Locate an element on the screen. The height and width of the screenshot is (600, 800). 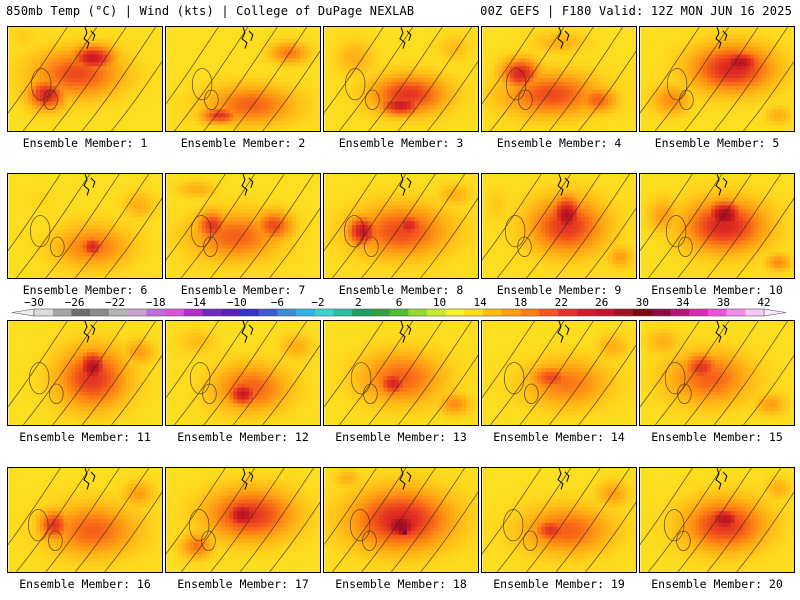
ensemble-panel: Ensemble Member: 3 is located at coordinates (401, 88).